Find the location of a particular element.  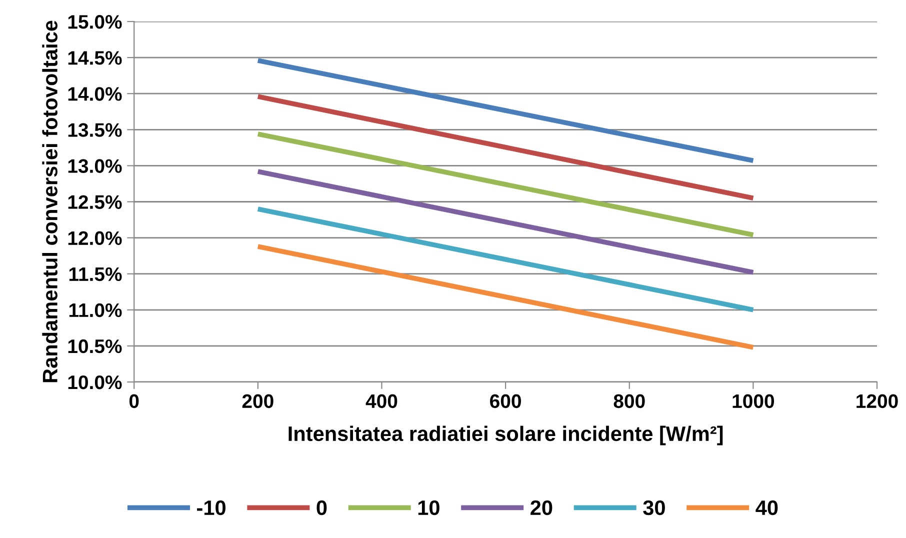

y-tick-label: 14.0% is located at coordinates (95, 94).